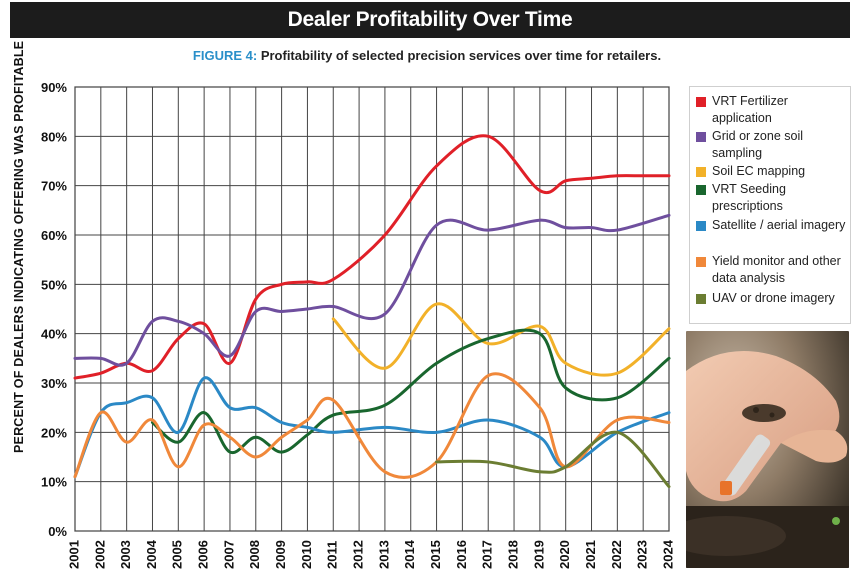 This screenshot has height=576, width=854. Describe the element at coordinates (54, 432) in the screenshot. I see `y-tick-label: 20%` at that location.